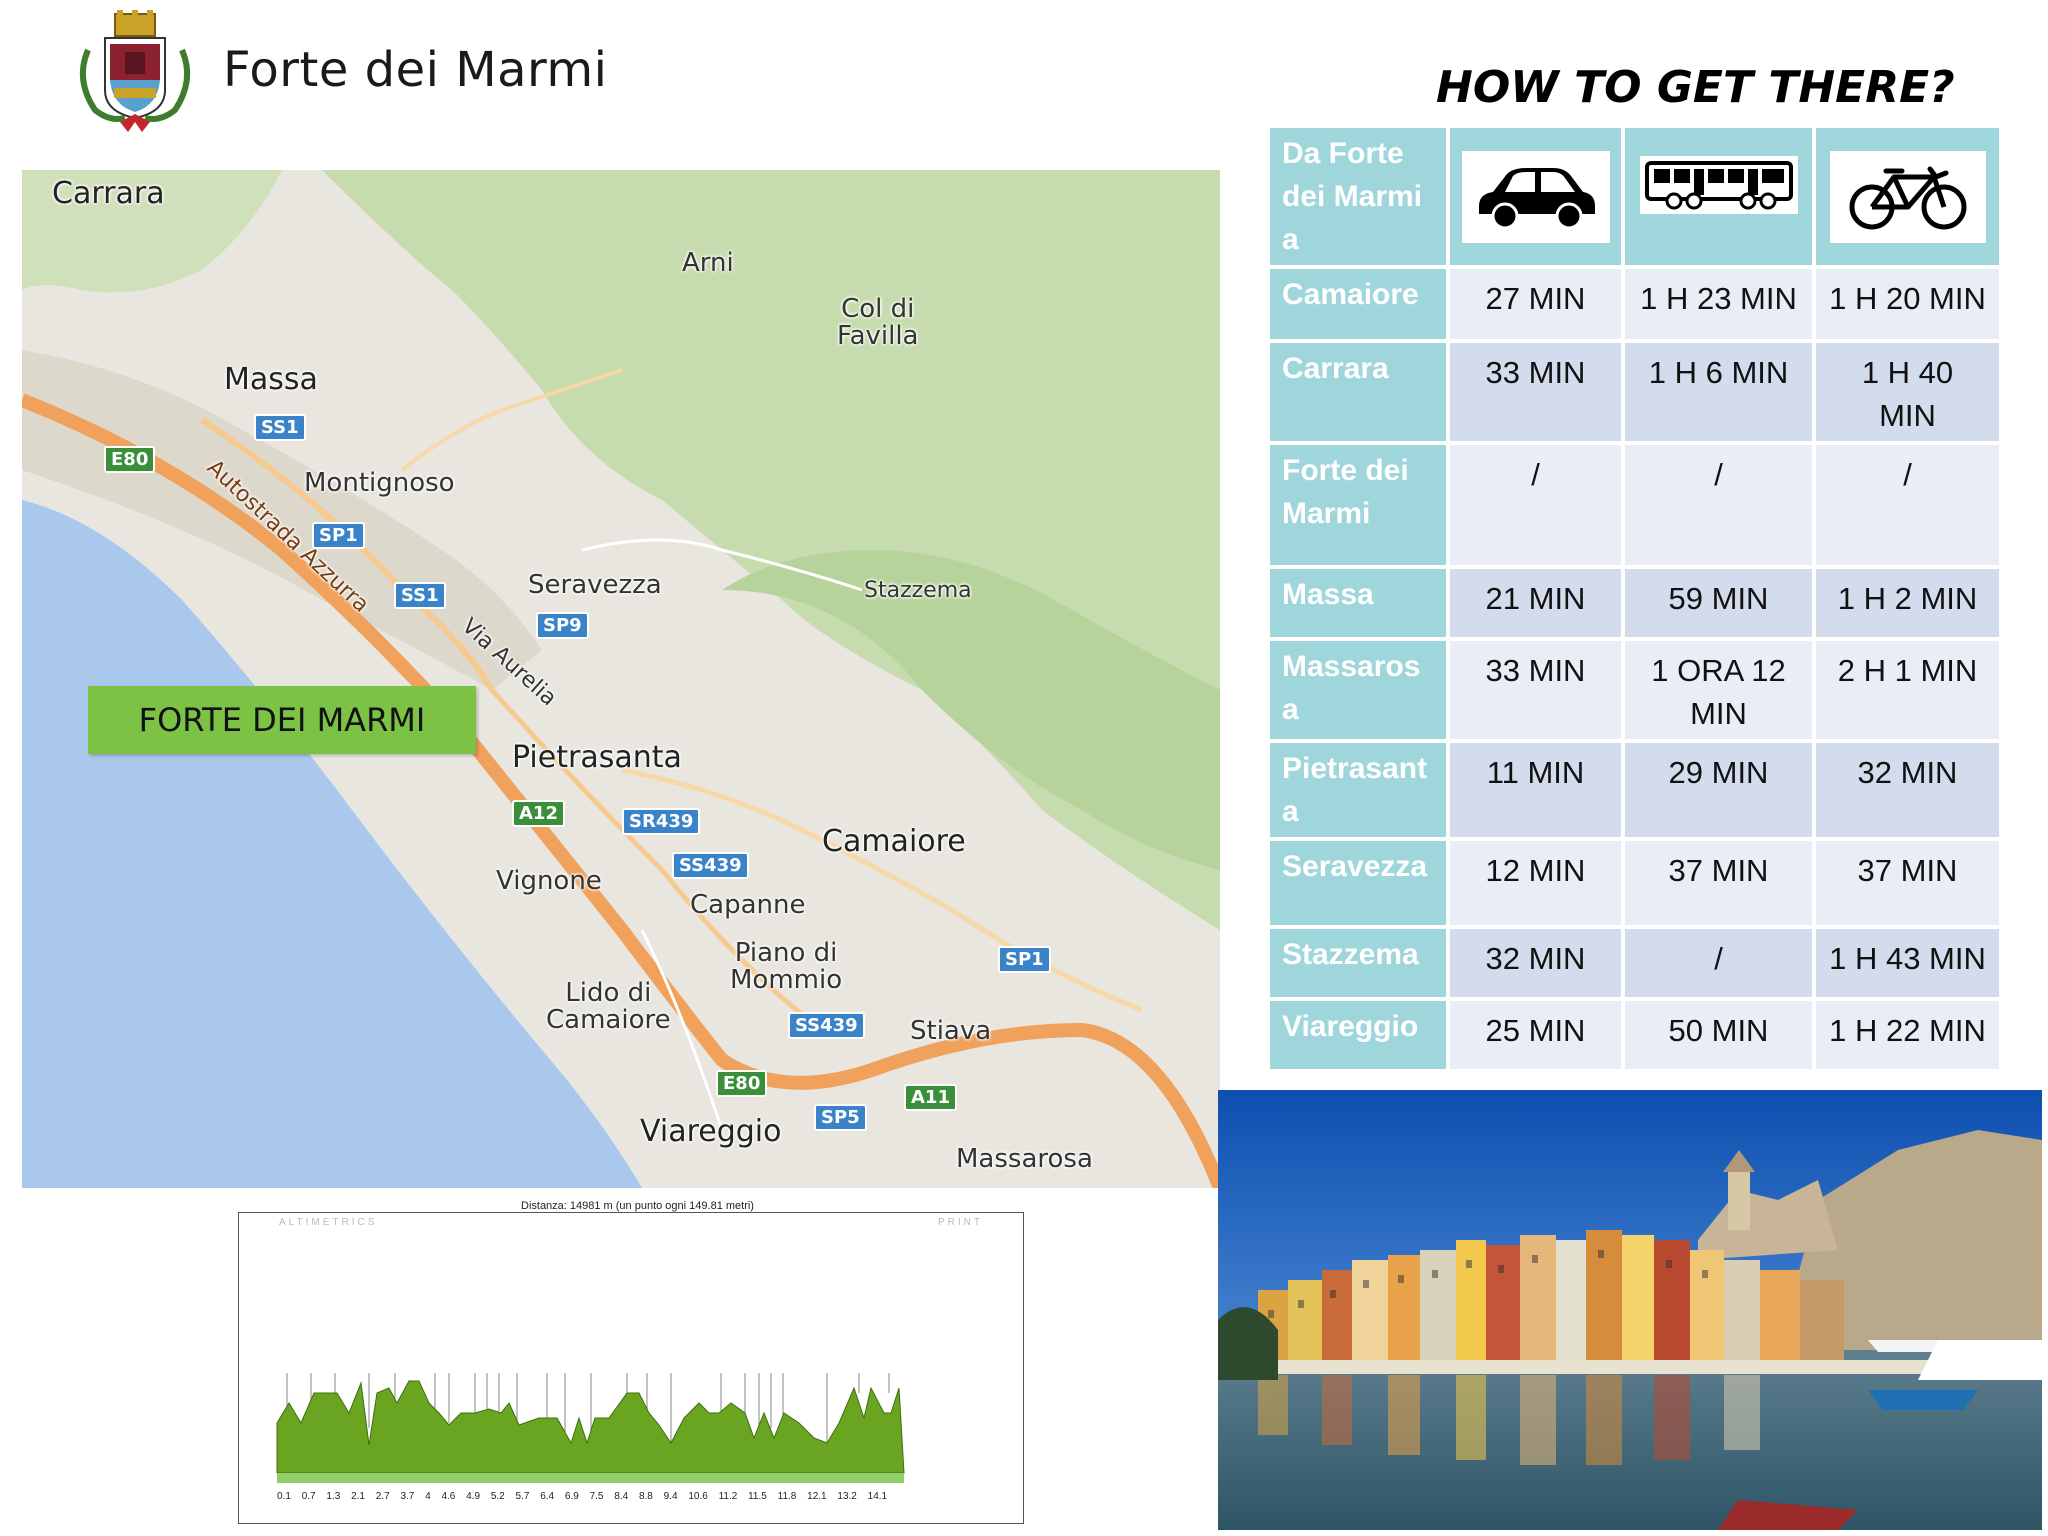  I want to click on row-destination: Viareggio, so click(1358, 1035).